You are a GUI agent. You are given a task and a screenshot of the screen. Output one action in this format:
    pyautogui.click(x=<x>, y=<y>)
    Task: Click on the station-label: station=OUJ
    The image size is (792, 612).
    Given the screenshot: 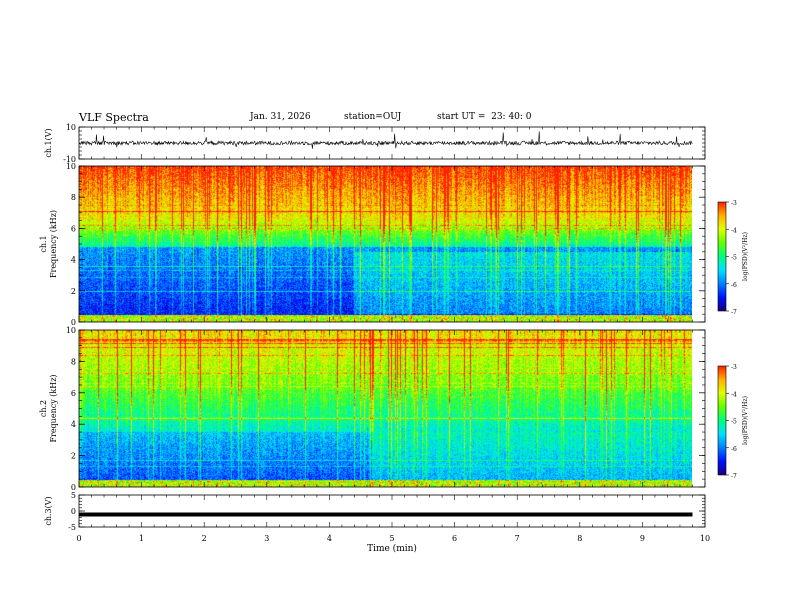 What is the action you would take?
    pyautogui.click(x=373, y=117)
    